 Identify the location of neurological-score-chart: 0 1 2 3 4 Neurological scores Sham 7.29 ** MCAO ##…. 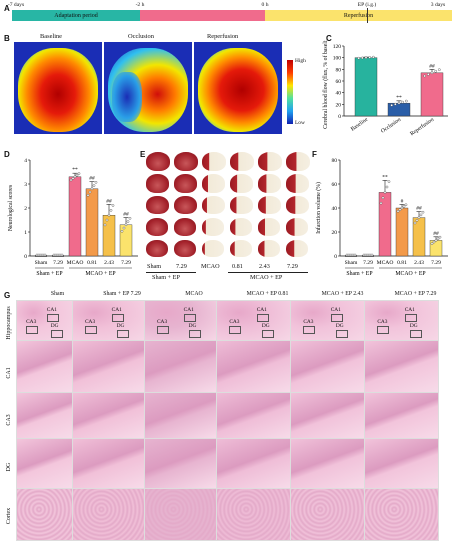
(73, 217).